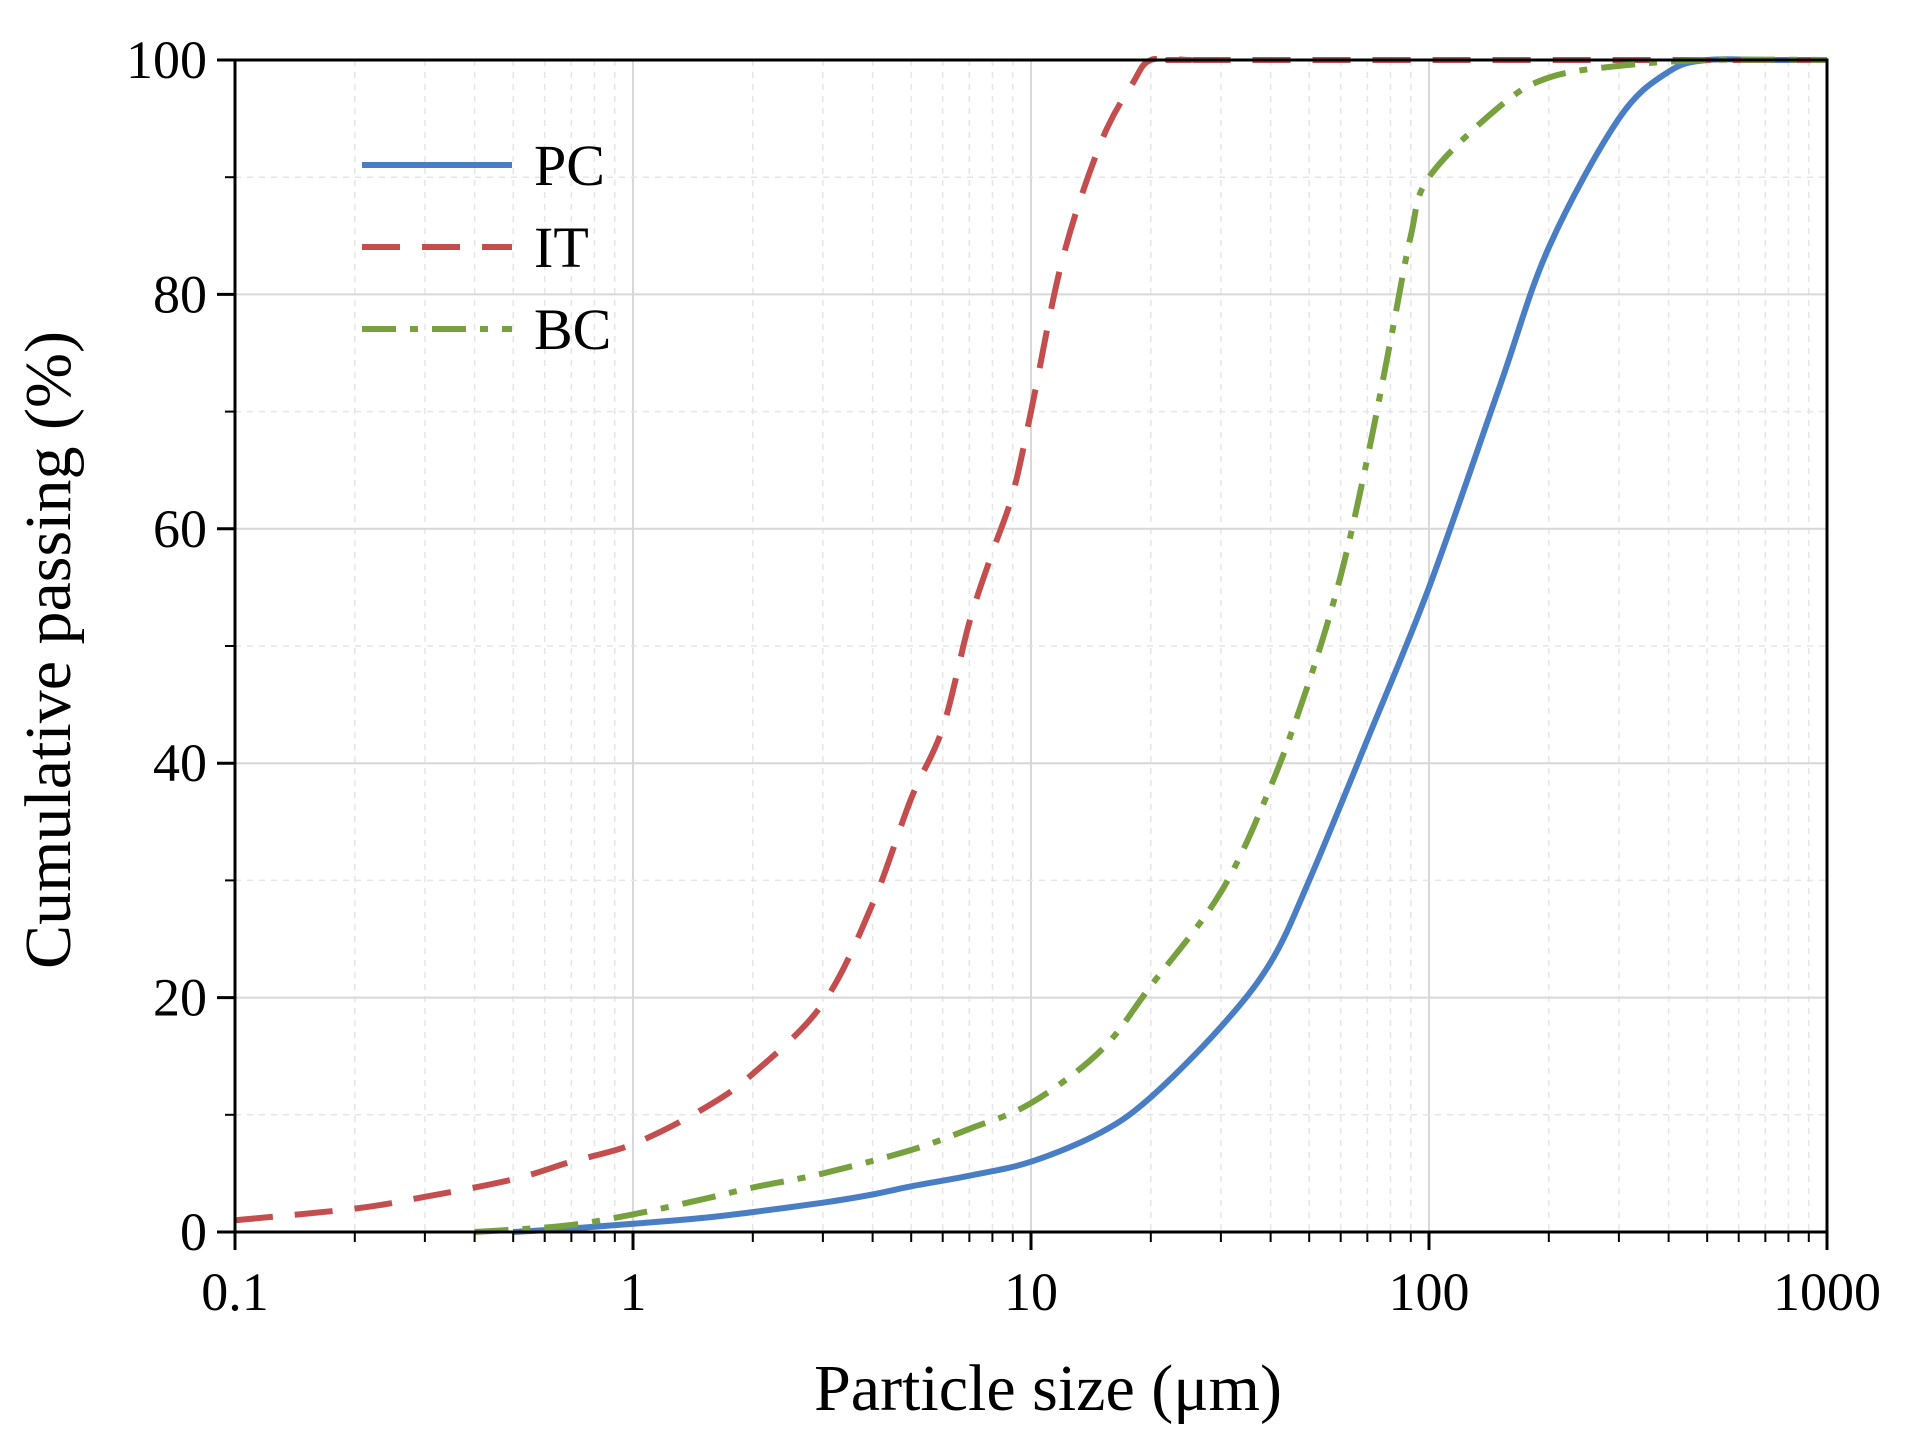 The height and width of the screenshot is (1440, 1912). I want to click on x-axis-title: Particle size (μm), so click(1048, 1388).